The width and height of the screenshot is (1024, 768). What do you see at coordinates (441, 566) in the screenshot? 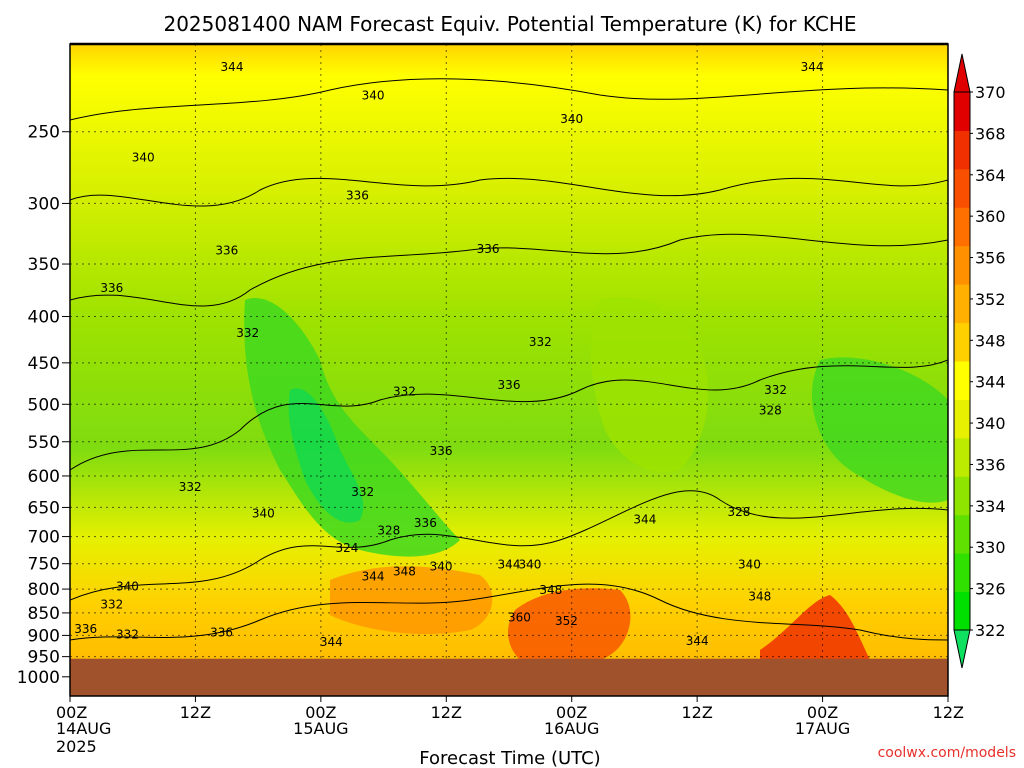
I see `contour-label-26: 340` at bounding box center [441, 566].